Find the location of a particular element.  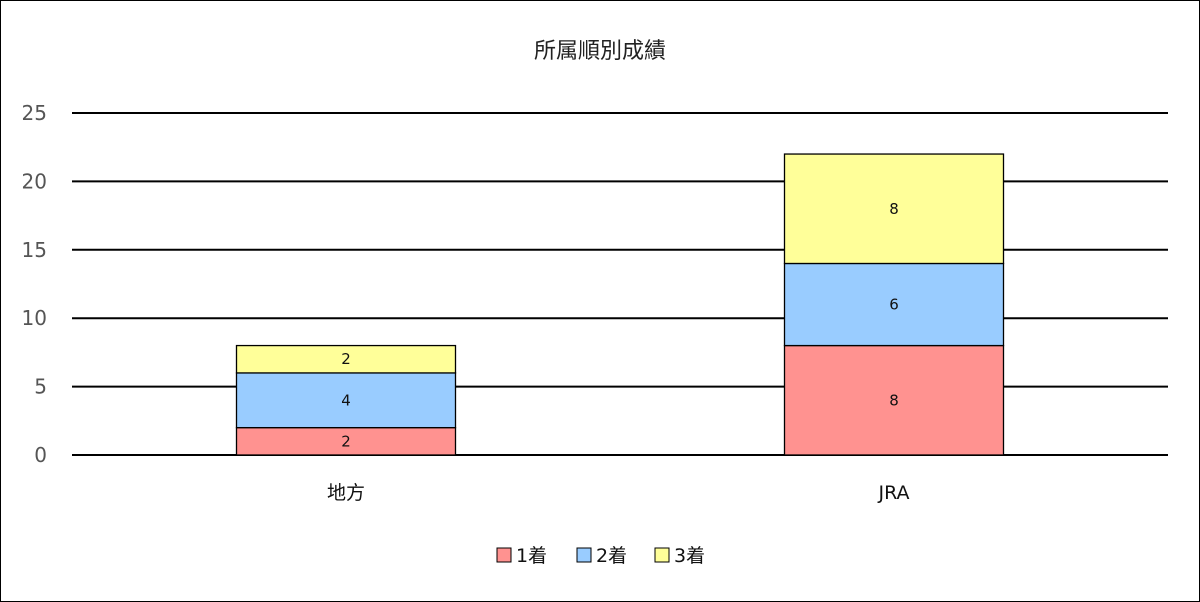

legend: 1着 2着 3着 is located at coordinates (600, 556).